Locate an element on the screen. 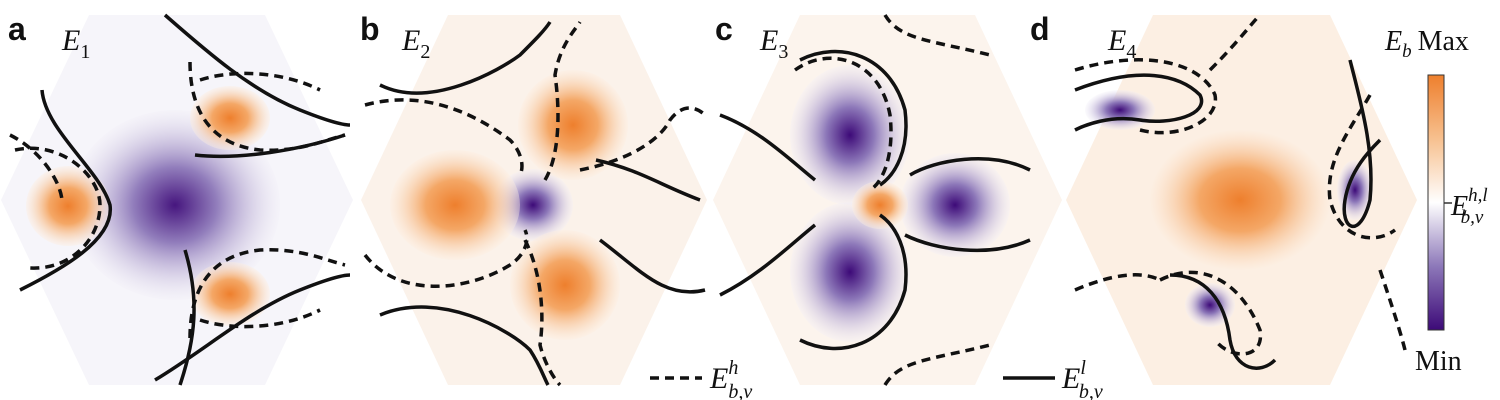  colorbar: Eb Max Eh,l b,v Min is located at coordinates (1436, 201).